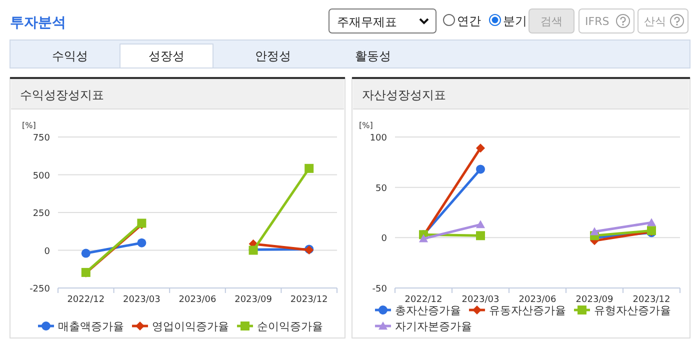  Describe the element at coordinates (190, 326) in the screenshot. I see `legend-label: 영업이익증가율` at that location.